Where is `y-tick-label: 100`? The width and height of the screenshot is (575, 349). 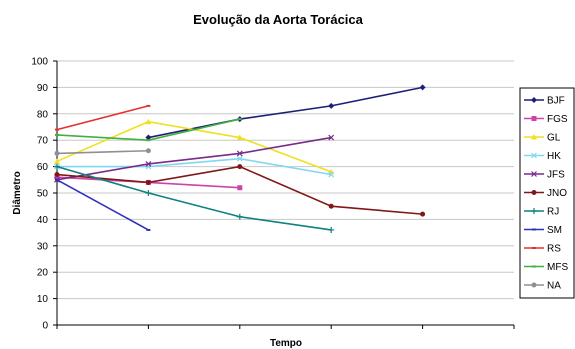 y-tick-label: 100 is located at coordinates (39, 62).